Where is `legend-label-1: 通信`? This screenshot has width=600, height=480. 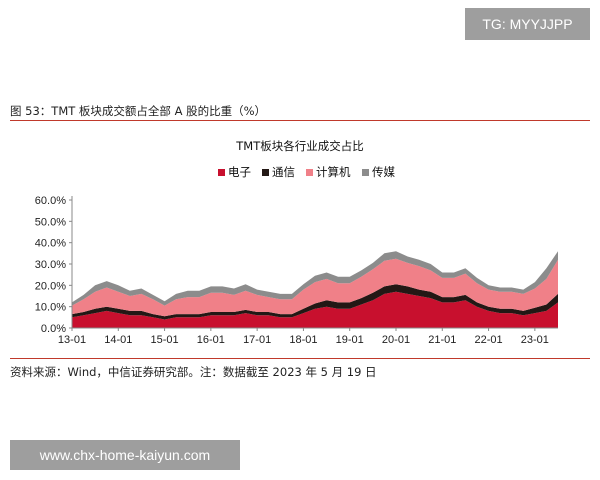 legend-label-1: 通信 is located at coordinates (283, 172).